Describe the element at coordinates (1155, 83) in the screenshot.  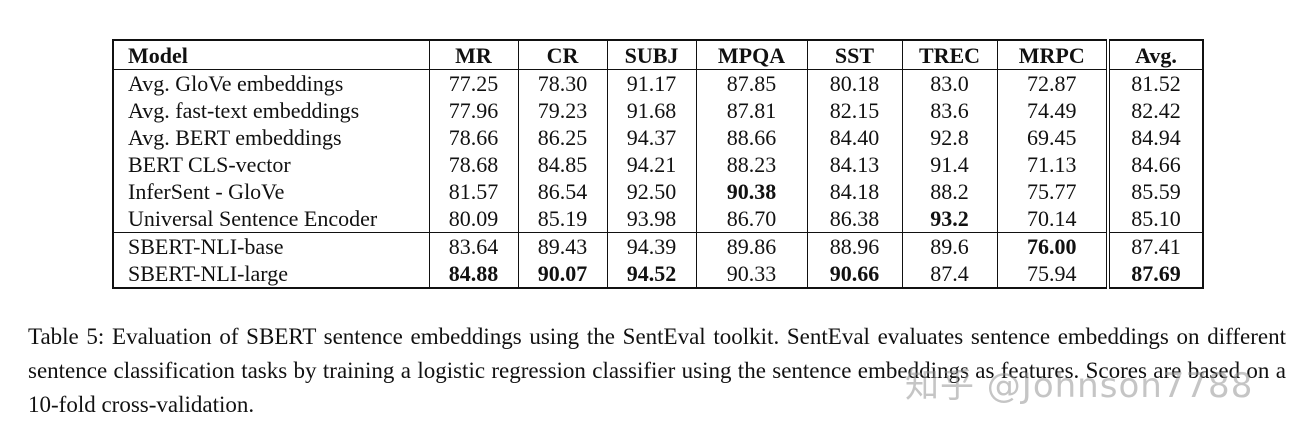
I see `score-cell-avg: 81.52` at that location.